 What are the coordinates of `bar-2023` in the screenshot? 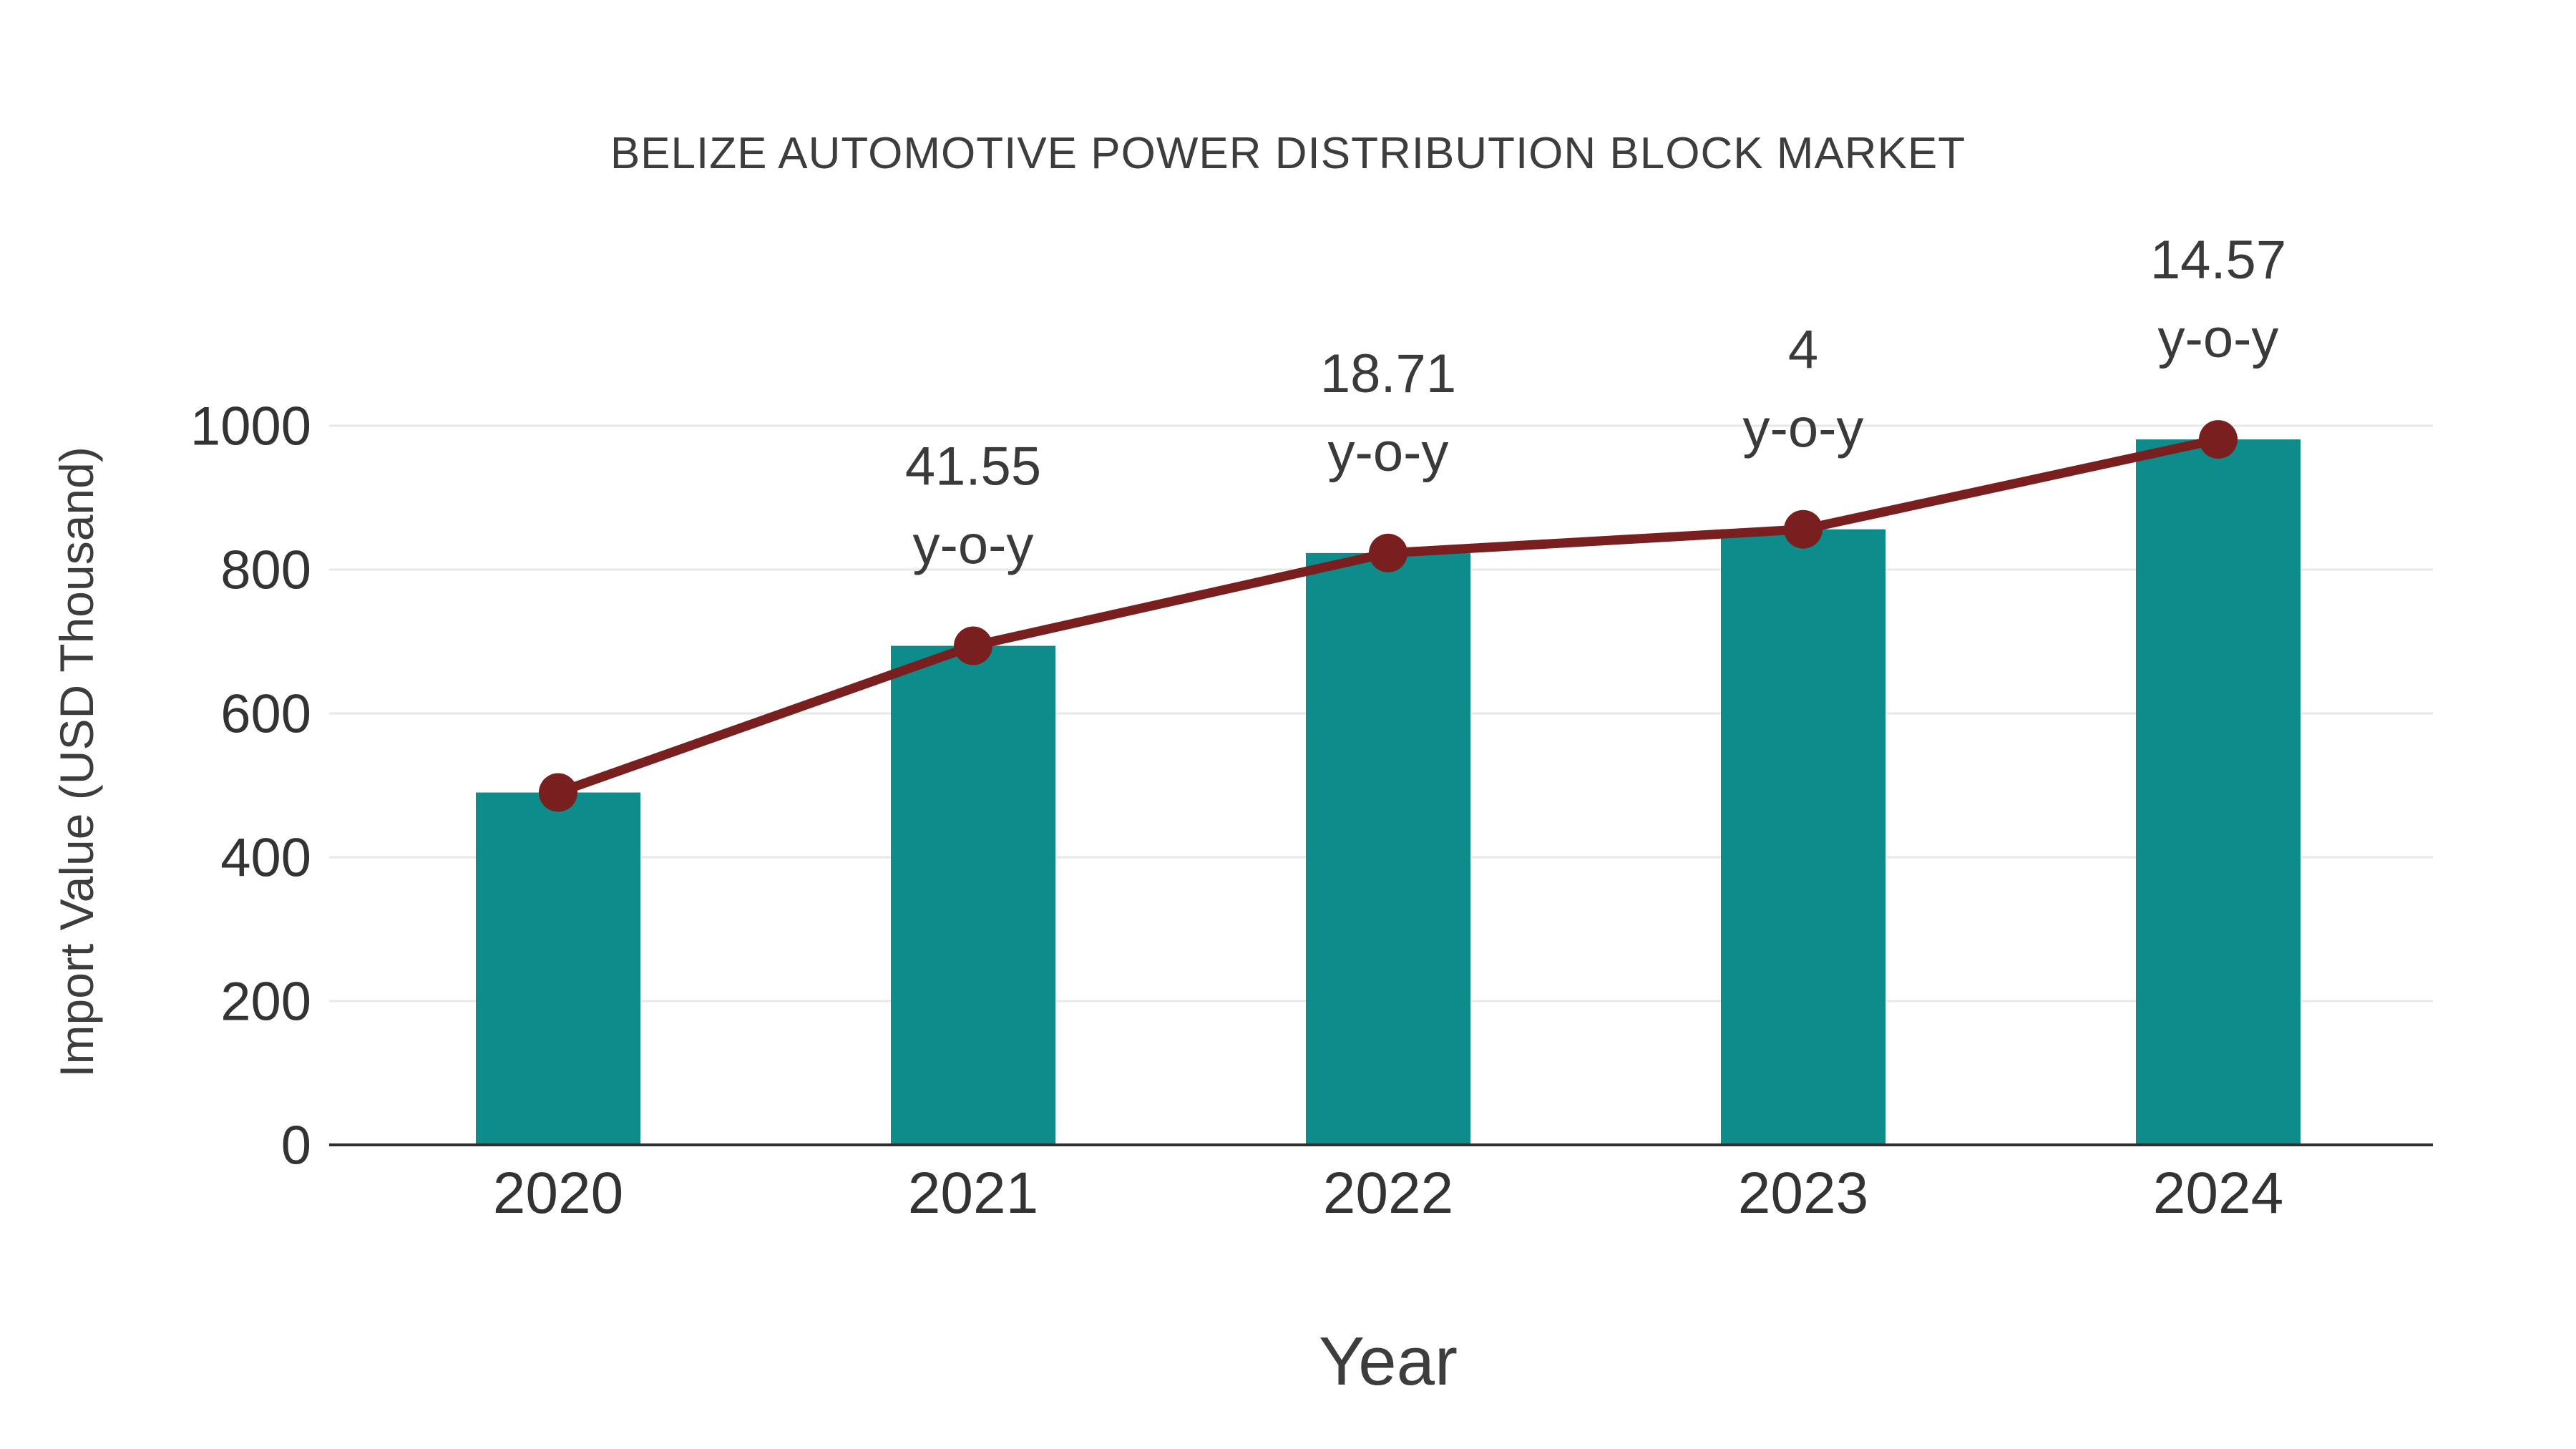 It's located at (1803, 837).